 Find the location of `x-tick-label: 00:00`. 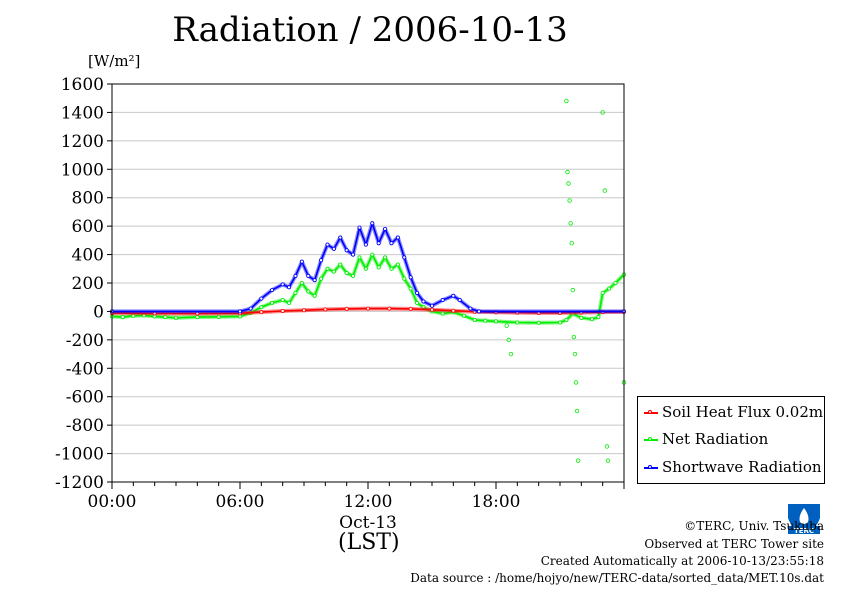

x-tick-label: 00:00 is located at coordinates (112, 502).